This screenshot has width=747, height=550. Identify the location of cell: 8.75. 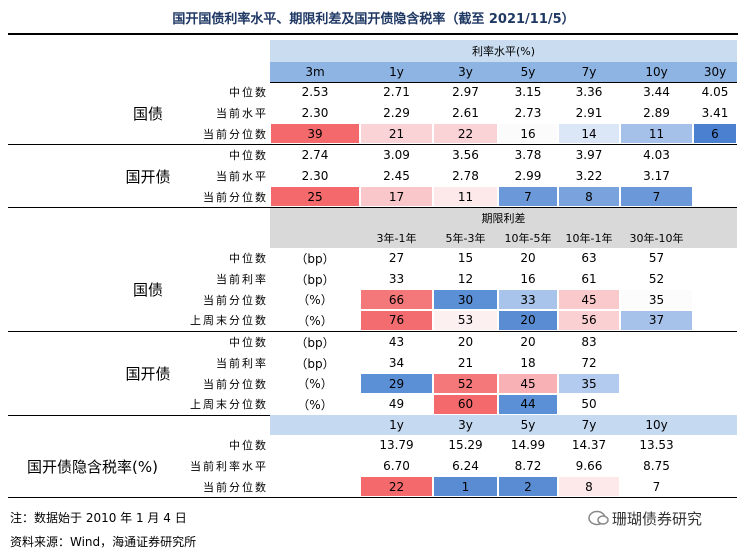
(656, 466).